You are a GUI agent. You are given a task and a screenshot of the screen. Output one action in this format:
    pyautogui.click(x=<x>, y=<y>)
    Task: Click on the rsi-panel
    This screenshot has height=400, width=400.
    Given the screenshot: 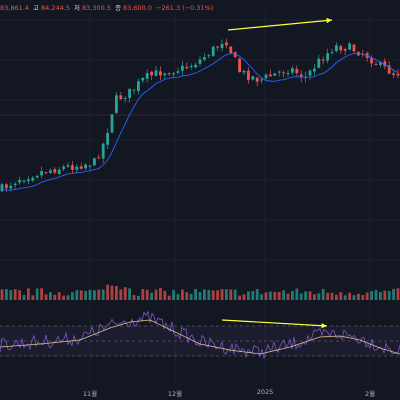 What is the action you would take?
    pyautogui.click(x=200, y=335)
    